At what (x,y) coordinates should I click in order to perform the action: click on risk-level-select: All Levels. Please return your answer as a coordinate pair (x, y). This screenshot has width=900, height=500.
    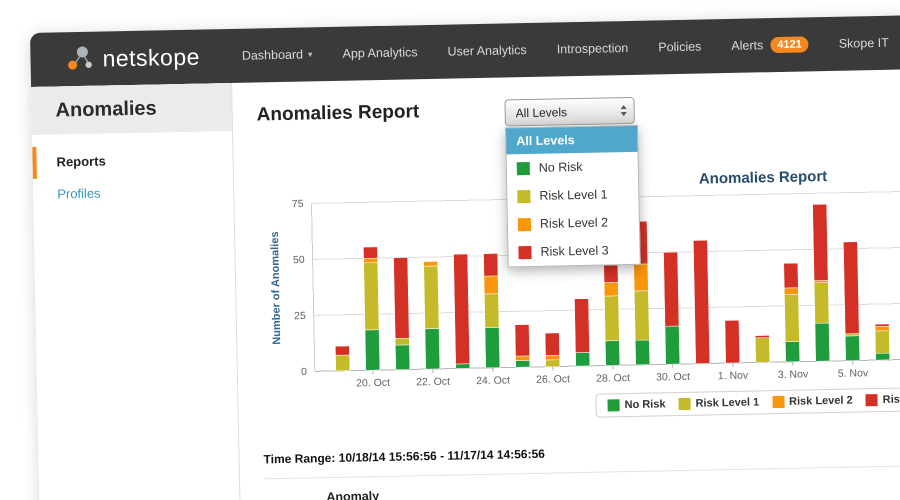
    Looking at the image, I should click on (569, 111).